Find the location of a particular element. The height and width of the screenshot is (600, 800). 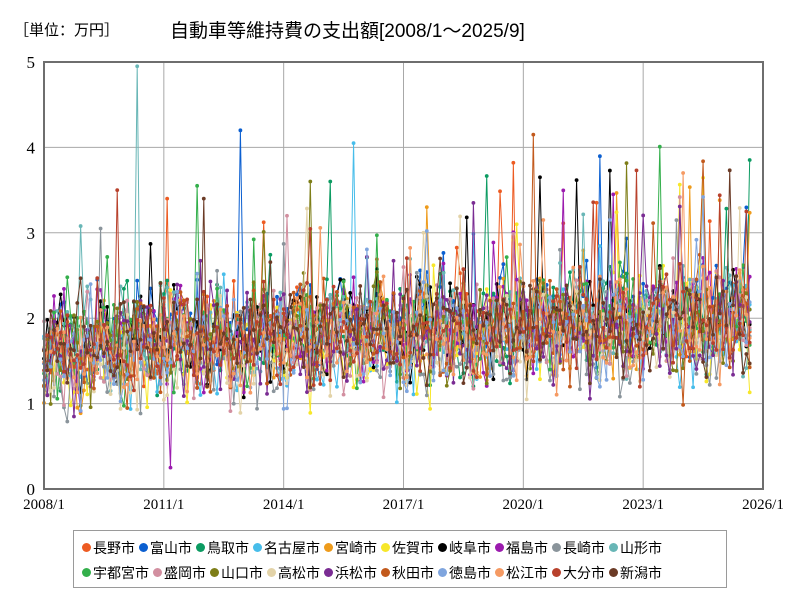

legend-row: 長野市 富山市 鳥取市 名古屋市 宮崎市 佐賀市 岐阜市 福島市 長崎市 山形市 is located at coordinates (401, 547).